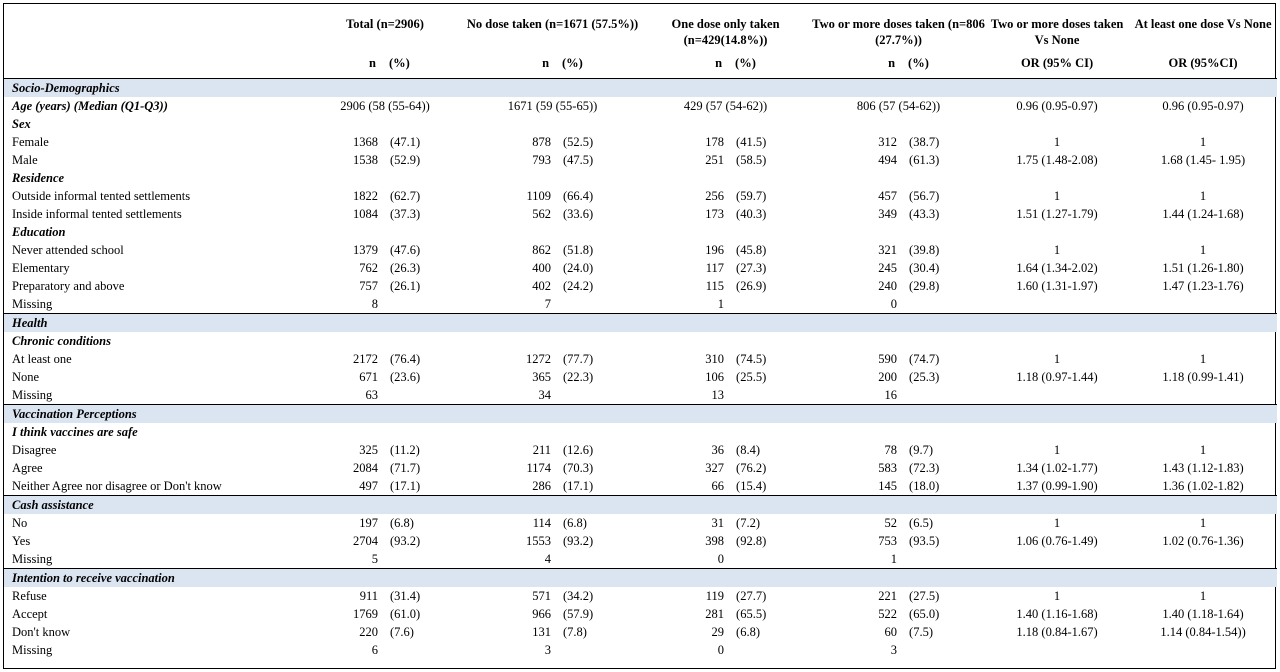  Describe the element at coordinates (575, 631) in the screenshot. I see `percent-cell: (7.8)` at that location.